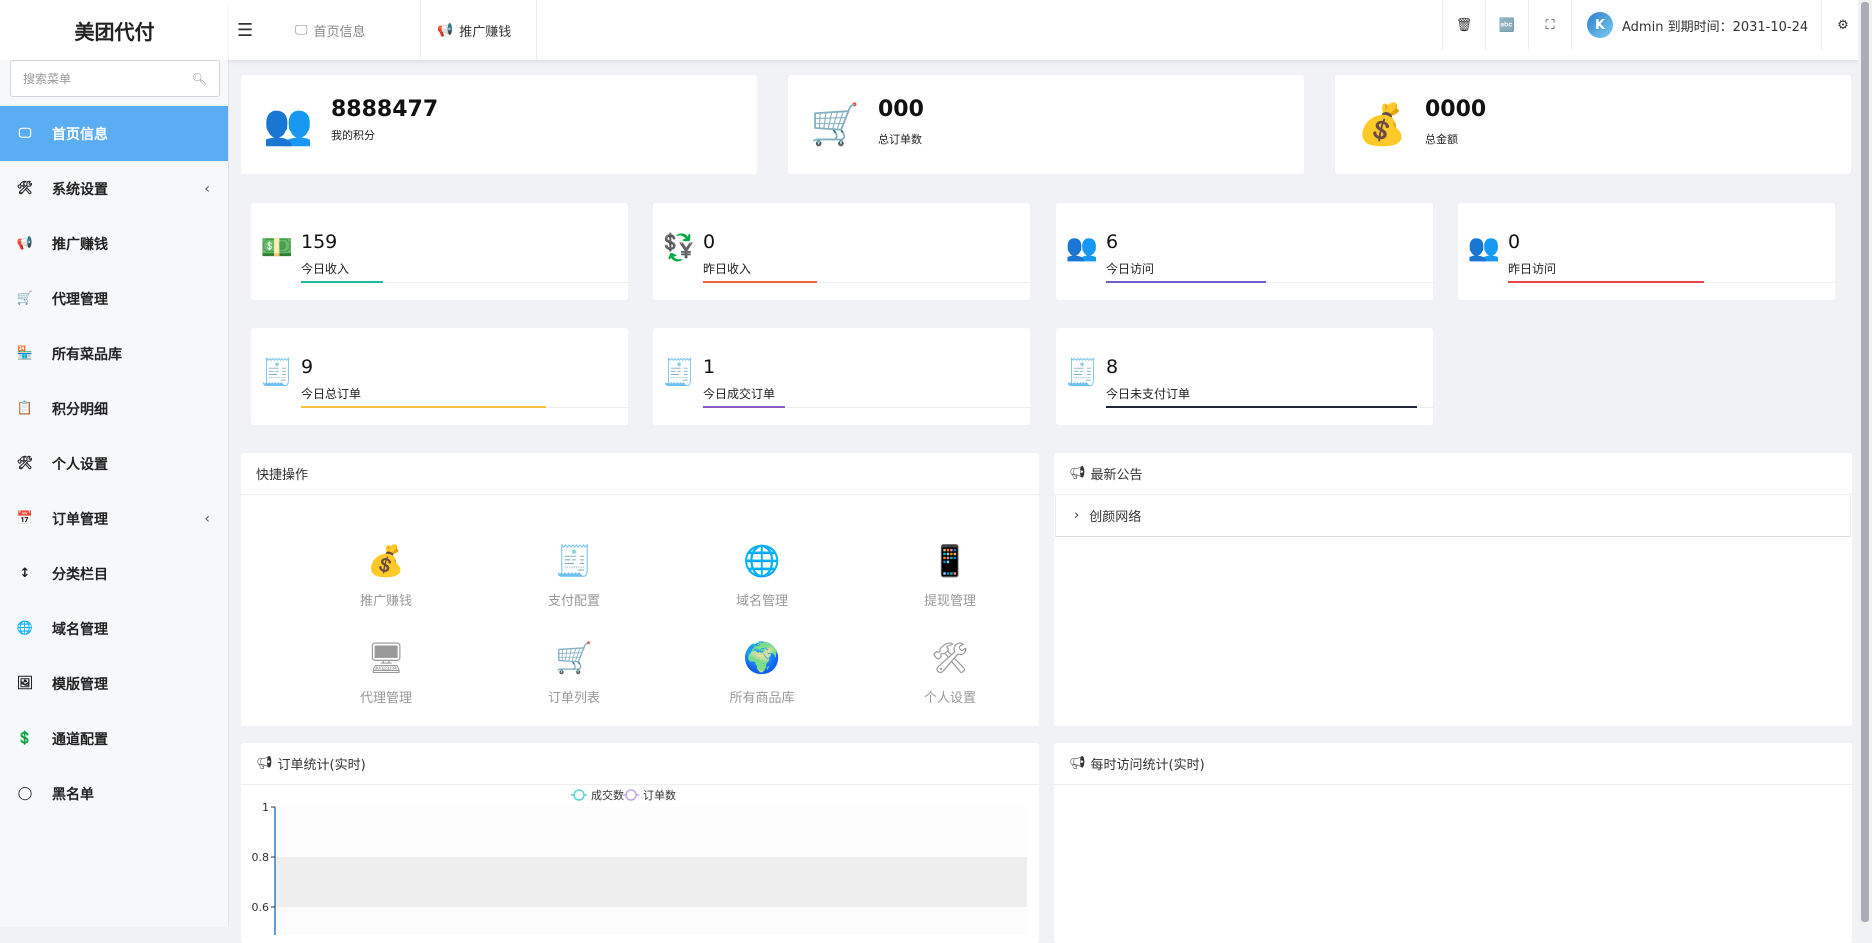 The width and height of the screenshot is (1872, 943). What do you see at coordinates (25, 408) in the screenshot?
I see `points-icon: 📋` at bounding box center [25, 408].